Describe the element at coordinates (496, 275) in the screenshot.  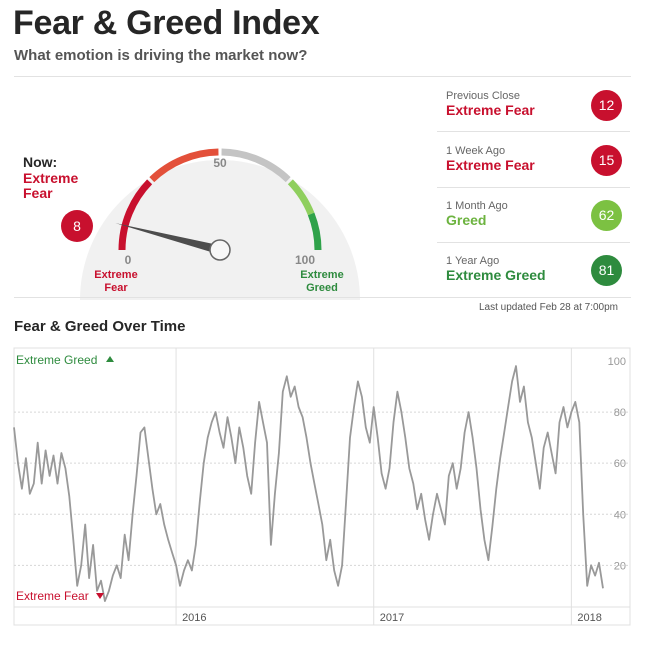
I see `history-value-text: Extreme Greed` at that location.